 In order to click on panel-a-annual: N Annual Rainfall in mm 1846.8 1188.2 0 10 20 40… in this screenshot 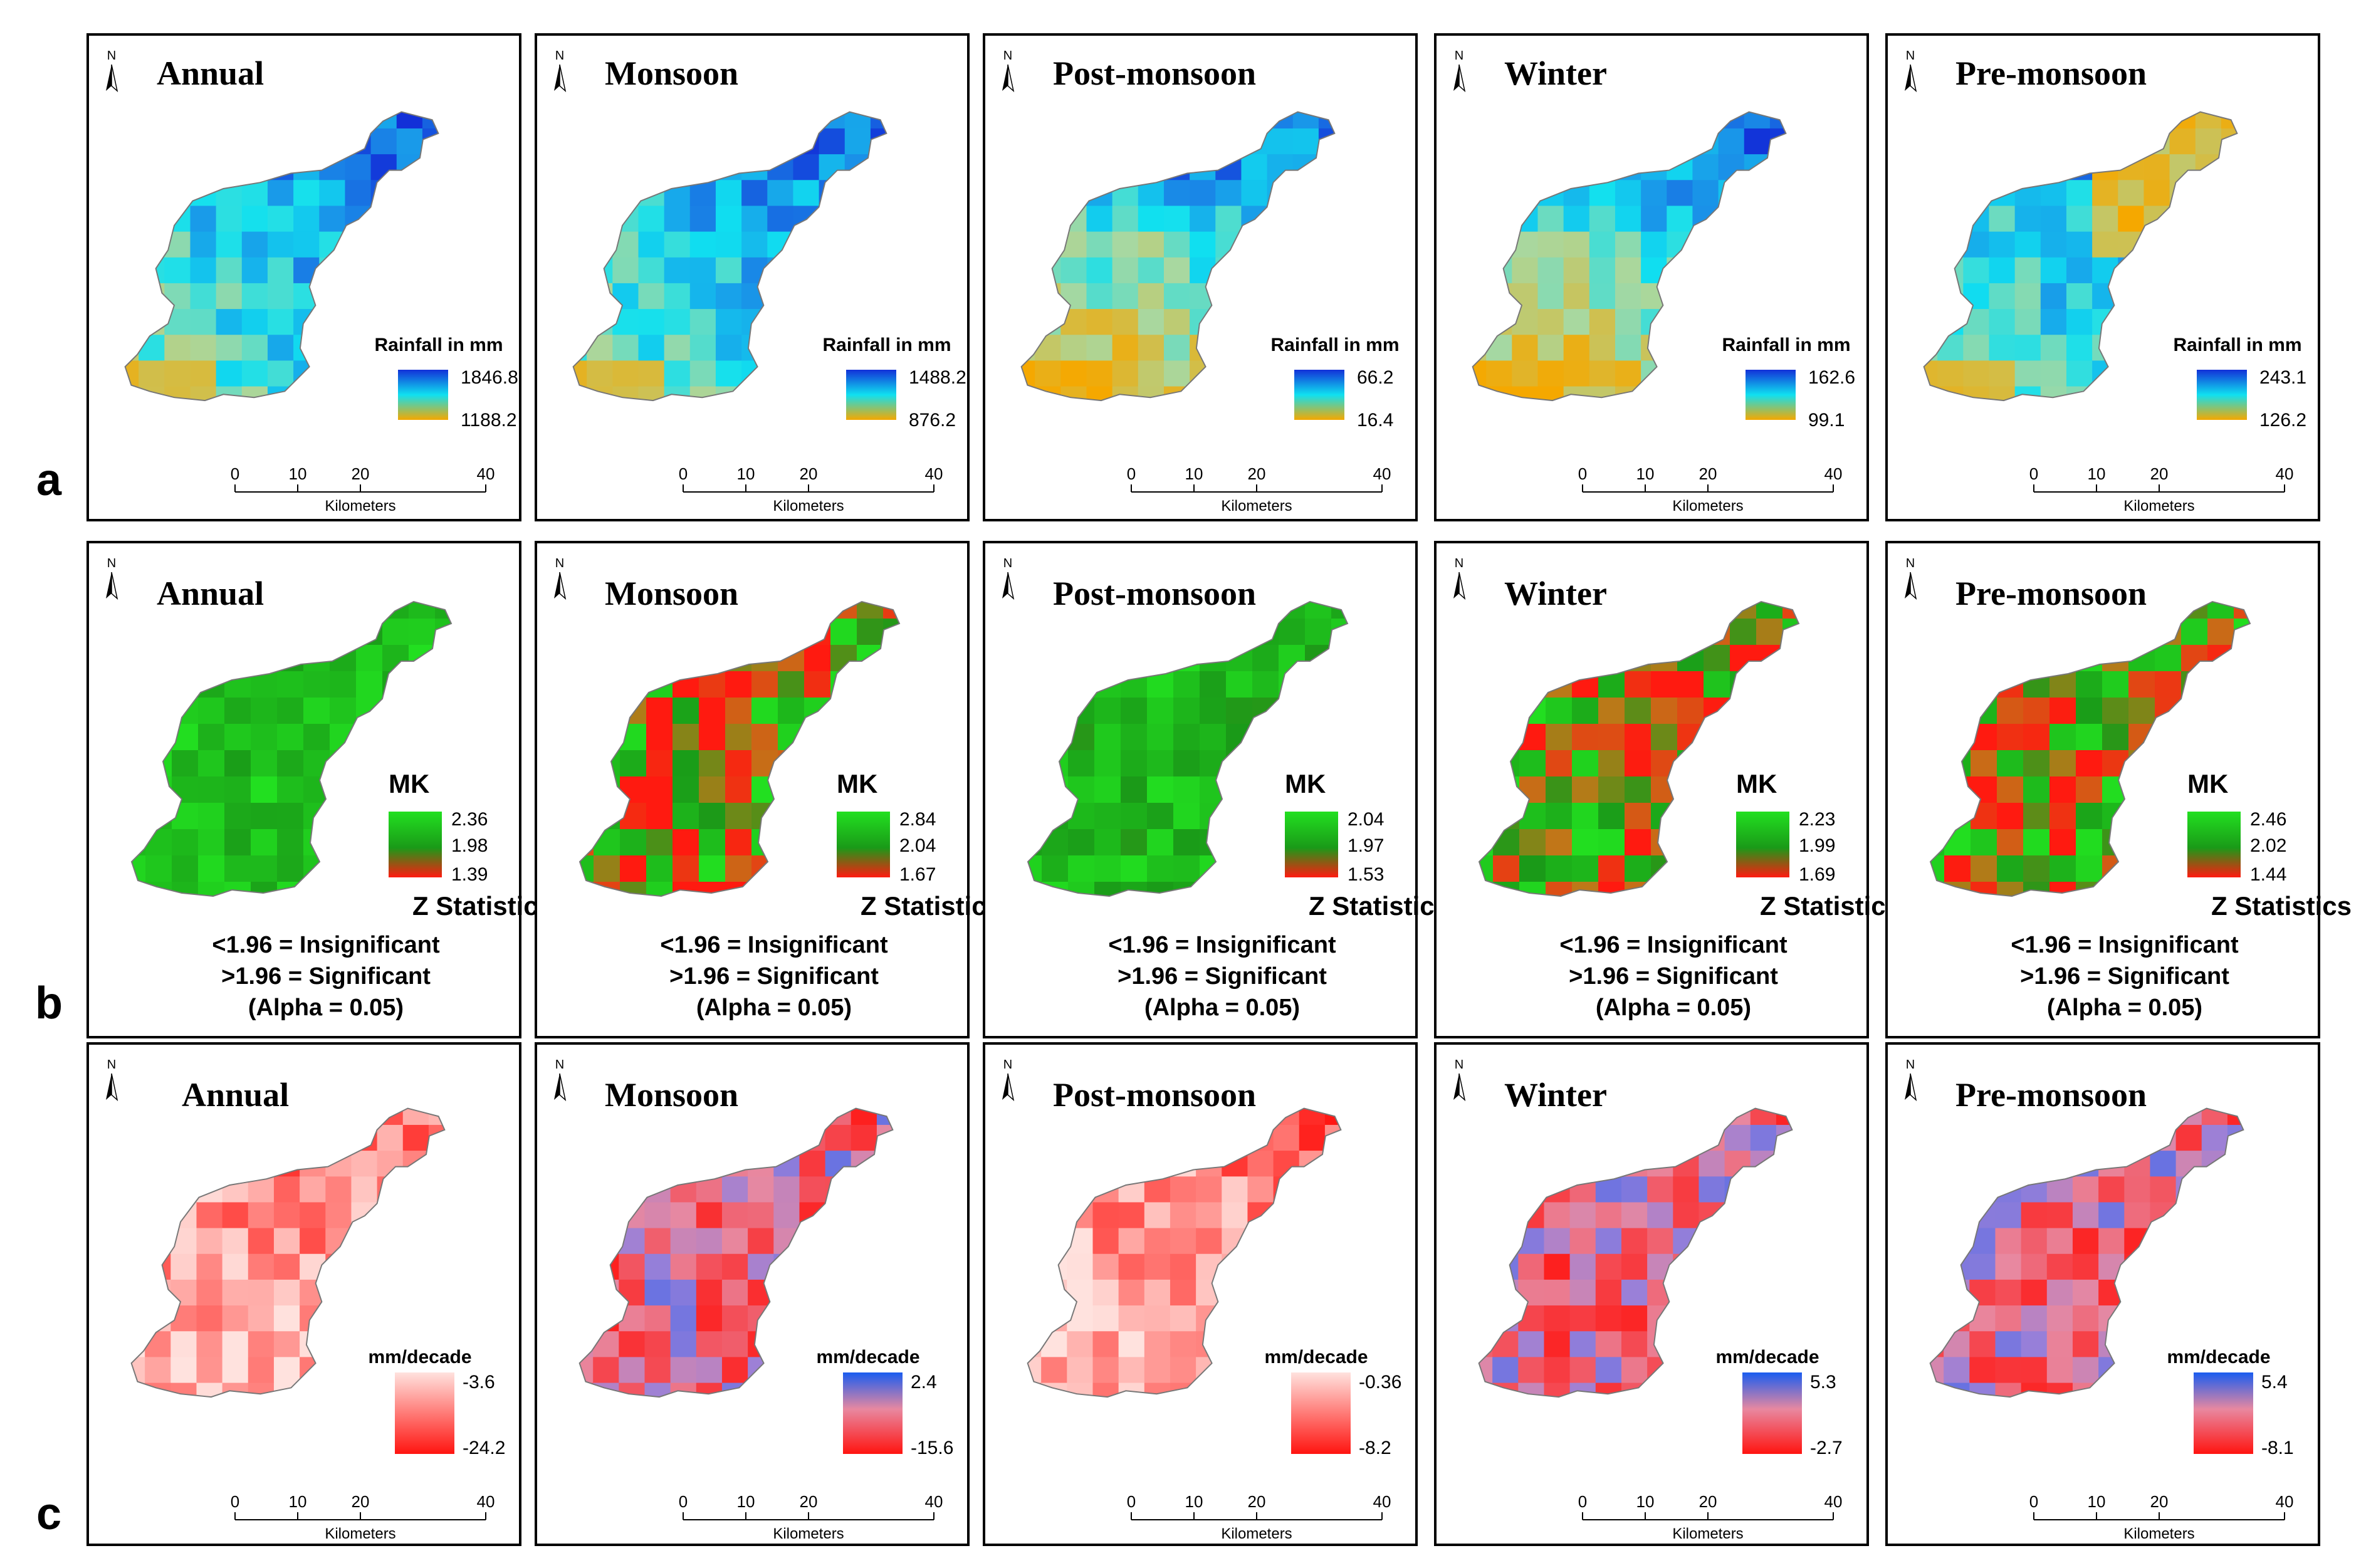, I will do `click(303, 277)`.